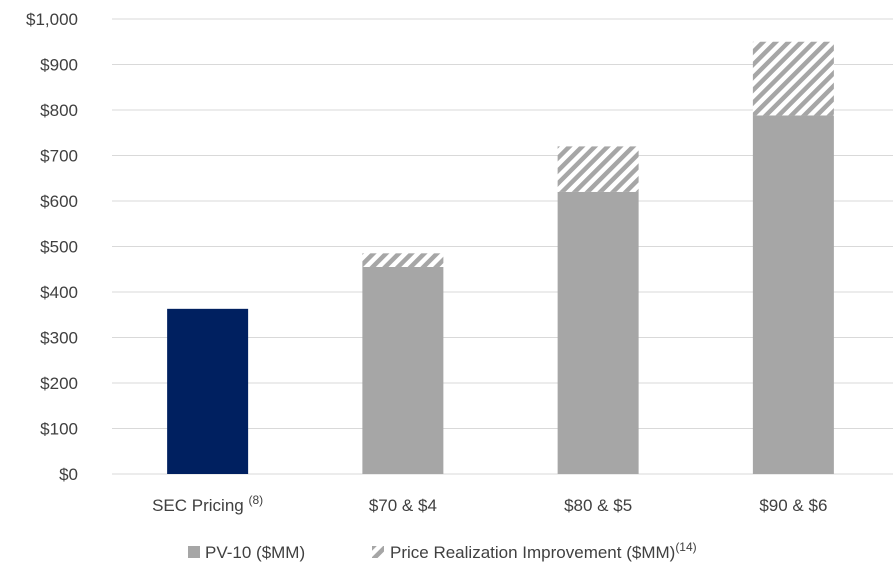 This screenshot has width=894, height=571. What do you see at coordinates (685, 547) in the screenshot?
I see `legend-label-footnote: (14)` at bounding box center [685, 547].